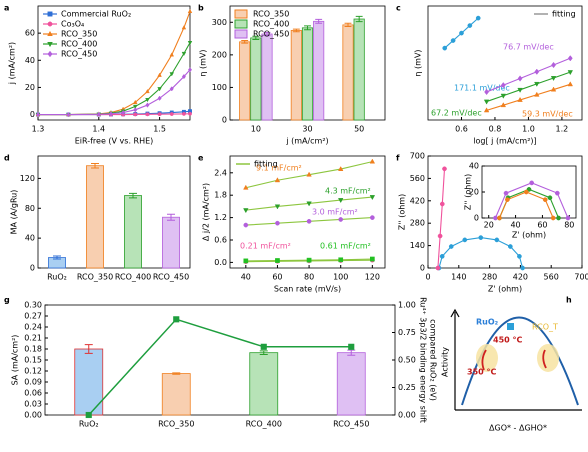 Image resolution: width=588 pixels, height=452 pixels. I want to click on annotation: 9.1 mF/cm², so click(279, 168).